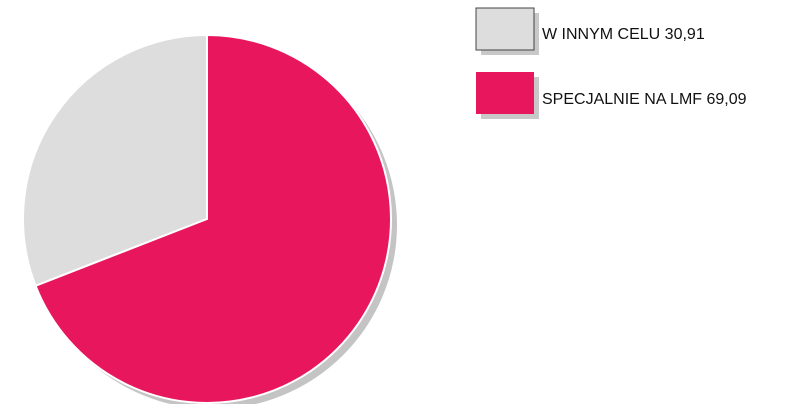 The image size is (789, 404). I want to click on legend-swatch-w-innym-celu, so click(505, 29).